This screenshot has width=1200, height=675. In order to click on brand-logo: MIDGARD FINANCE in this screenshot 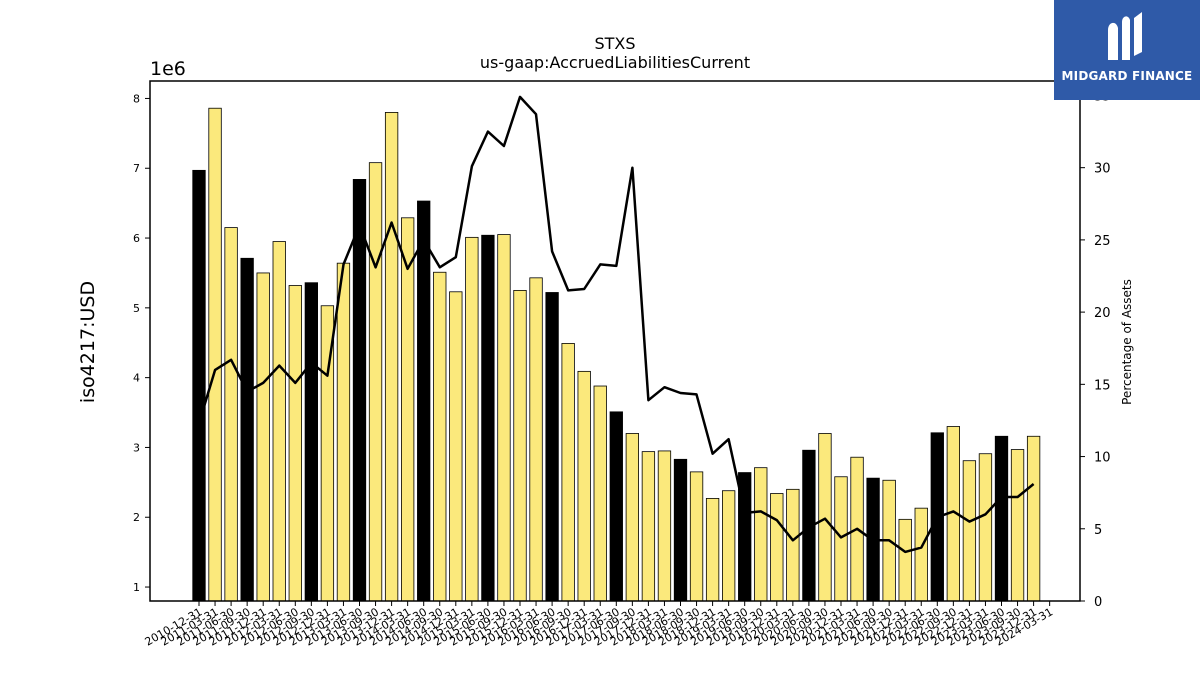, I will do `click(1127, 50)`.